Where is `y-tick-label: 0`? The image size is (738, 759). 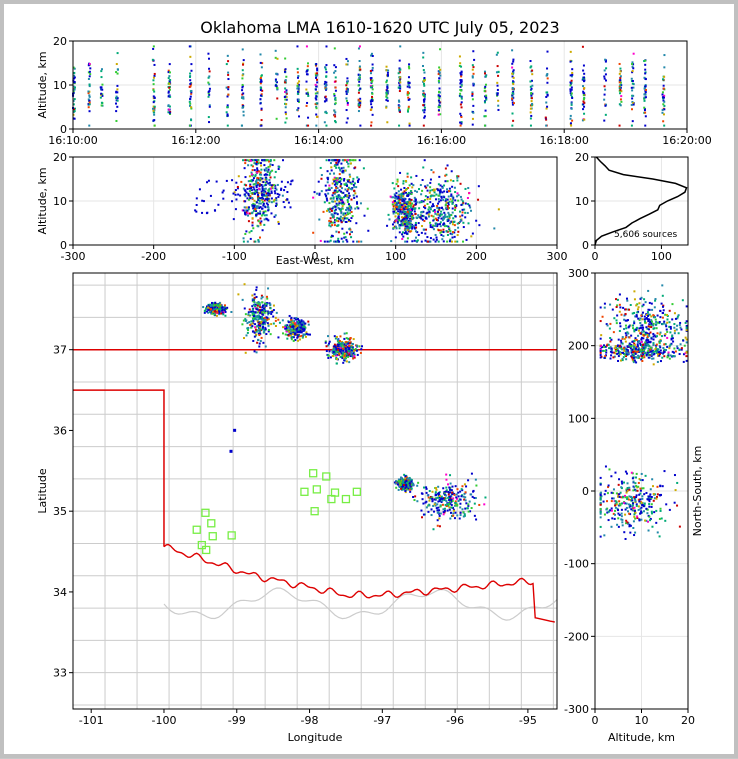
y-tick-label: 0 is located at coordinates (63, 245).